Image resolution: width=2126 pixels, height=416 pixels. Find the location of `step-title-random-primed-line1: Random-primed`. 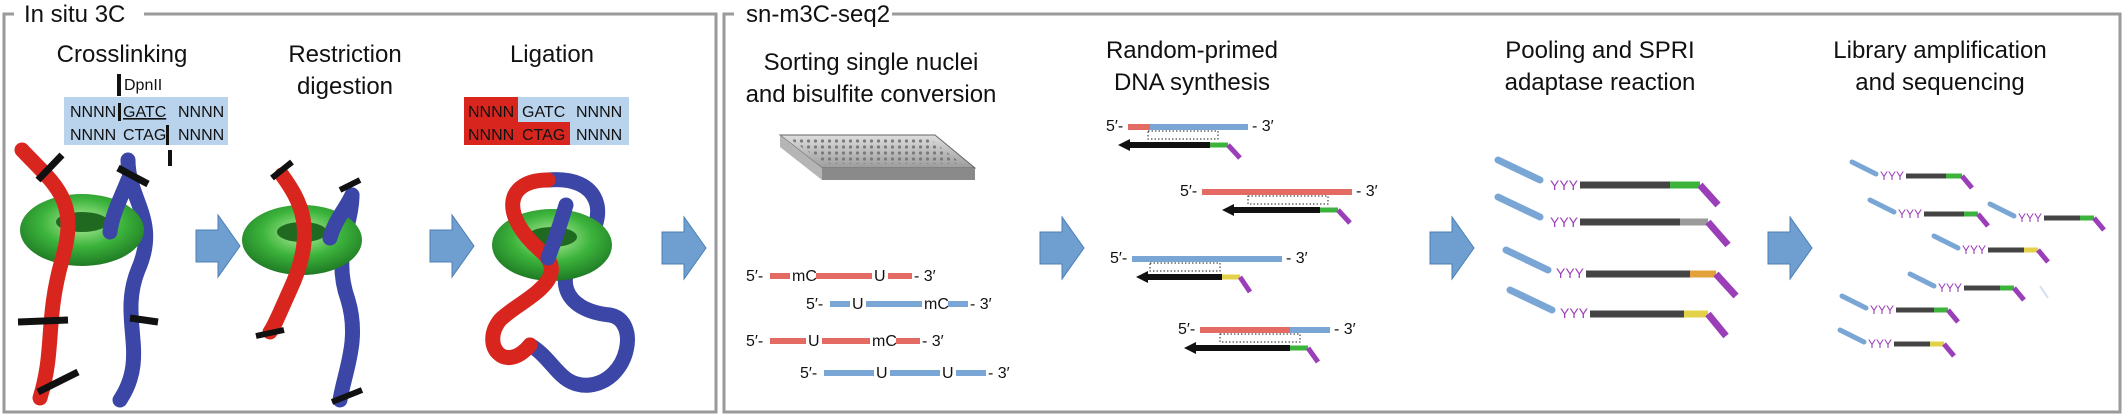

step-title-random-primed-line1: Random-primed is located at coordinates (1192, 50).